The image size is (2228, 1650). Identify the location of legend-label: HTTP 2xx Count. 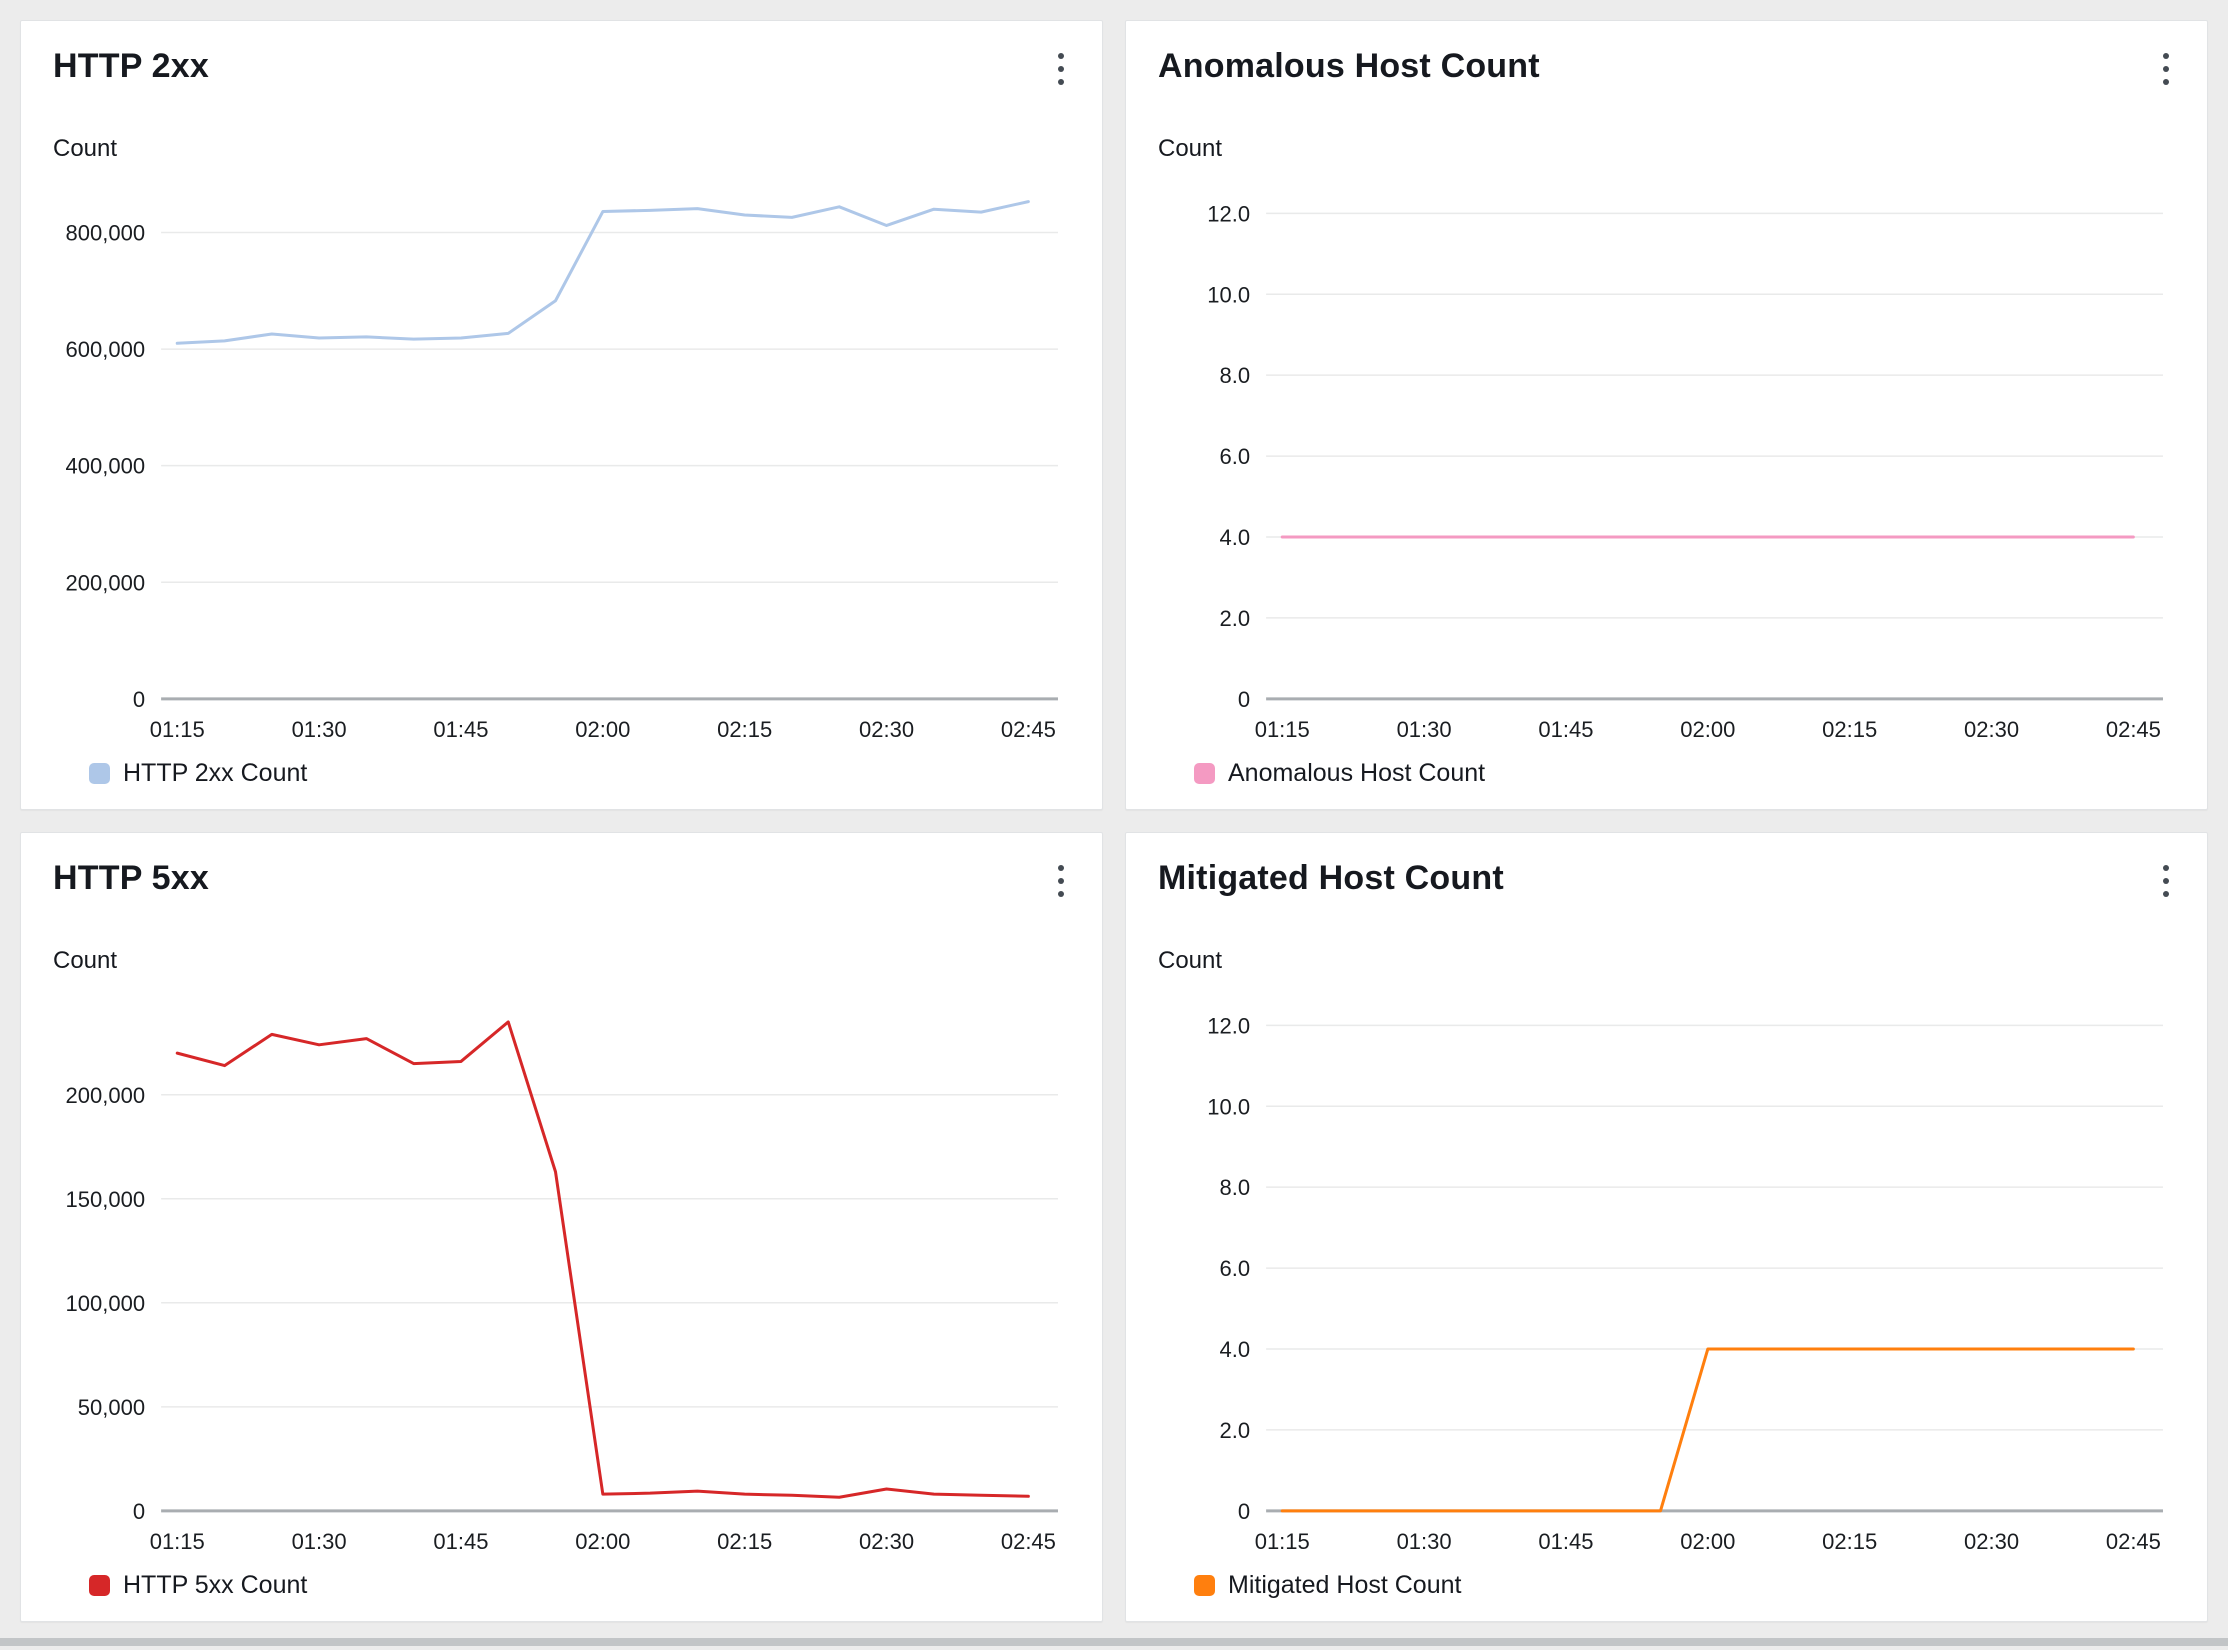
(215, 773).